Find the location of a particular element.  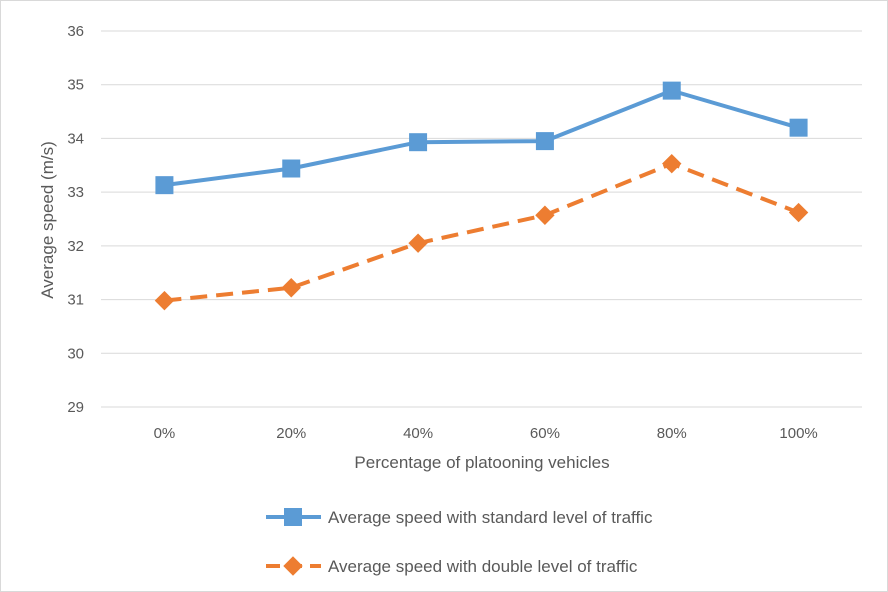

x-tick-label: 0% is located at coordinates (165, 433).